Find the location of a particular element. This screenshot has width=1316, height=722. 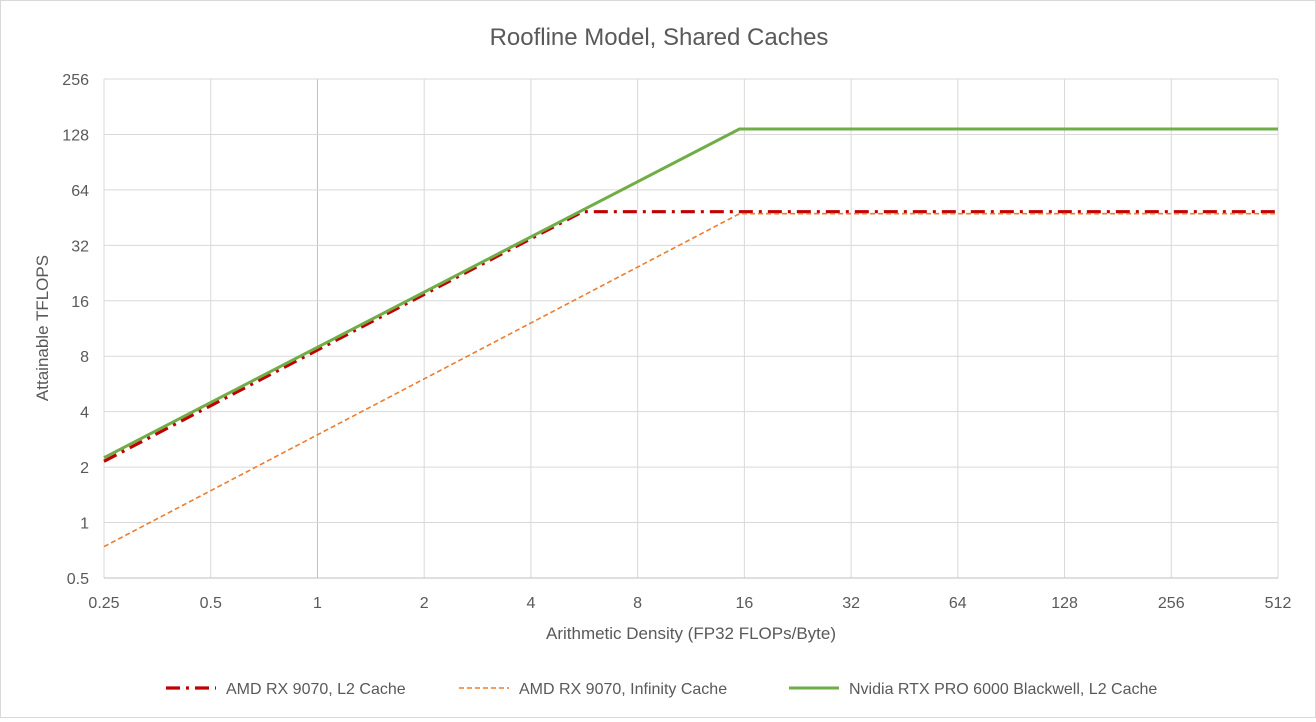

y-tick-label: 4 is located at coordinates (84, 413).